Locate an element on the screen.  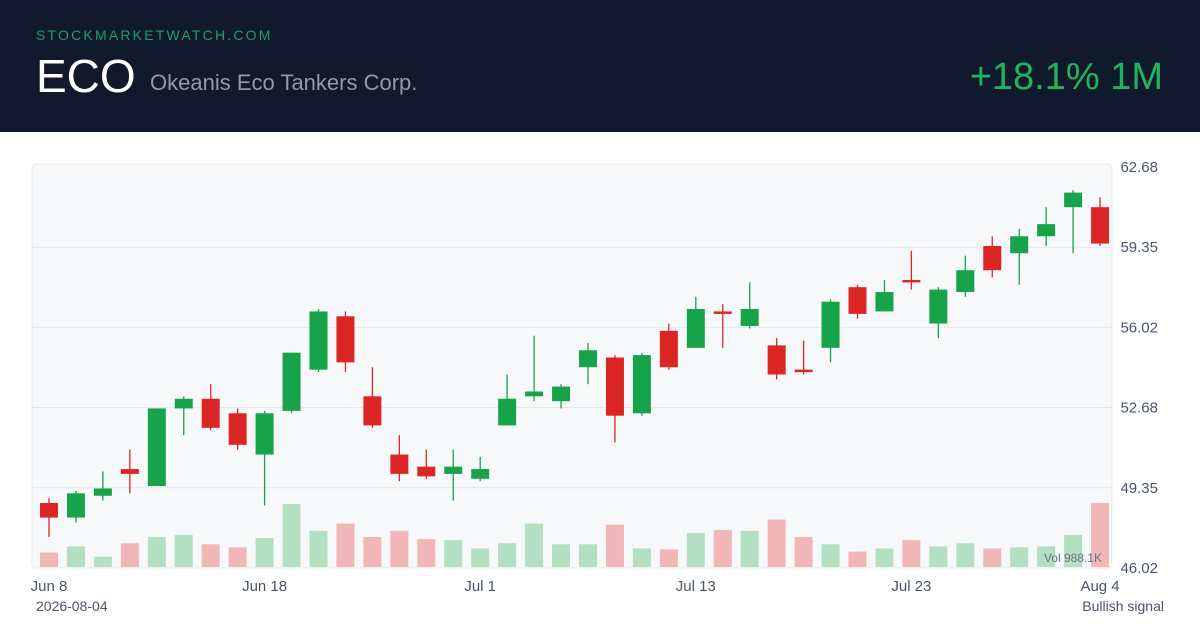
company-name: Okeanis Eco Tankers Corp. is located at coordinates (284, 82).